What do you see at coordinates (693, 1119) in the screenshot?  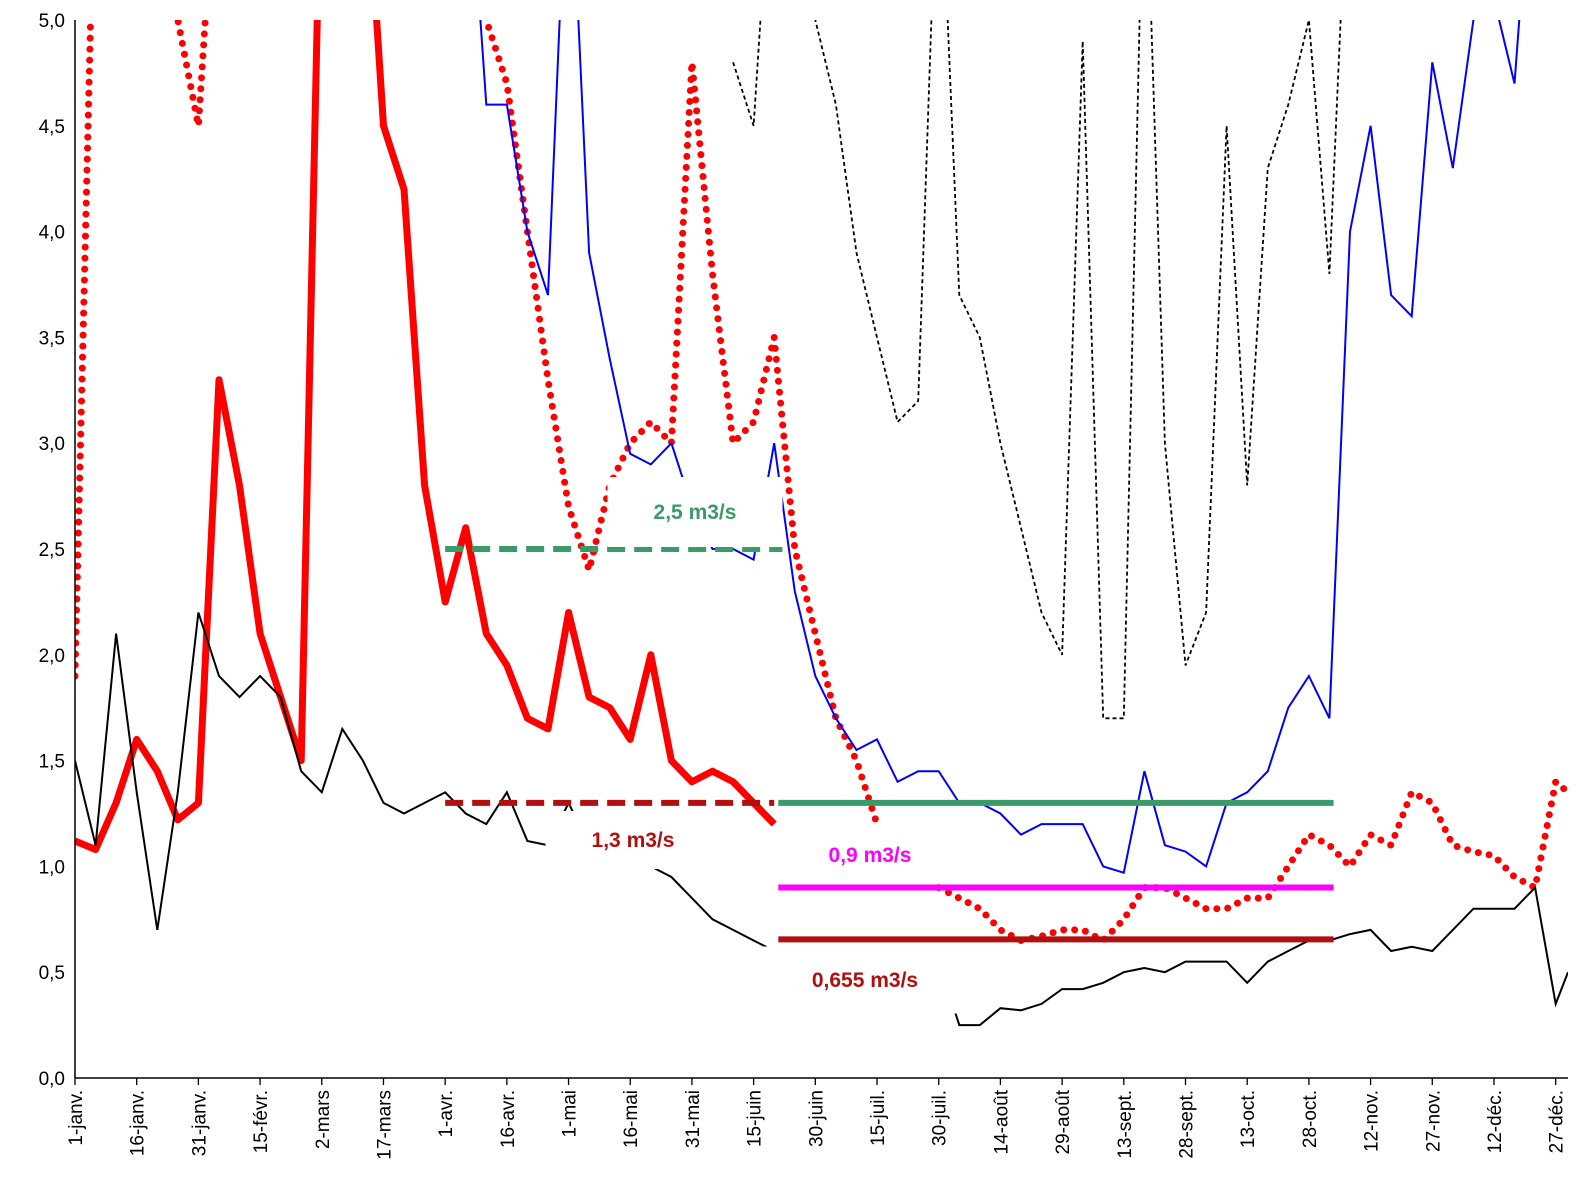 I see `x-tick-label: 31-mai` at bounding box center [693, 1119].